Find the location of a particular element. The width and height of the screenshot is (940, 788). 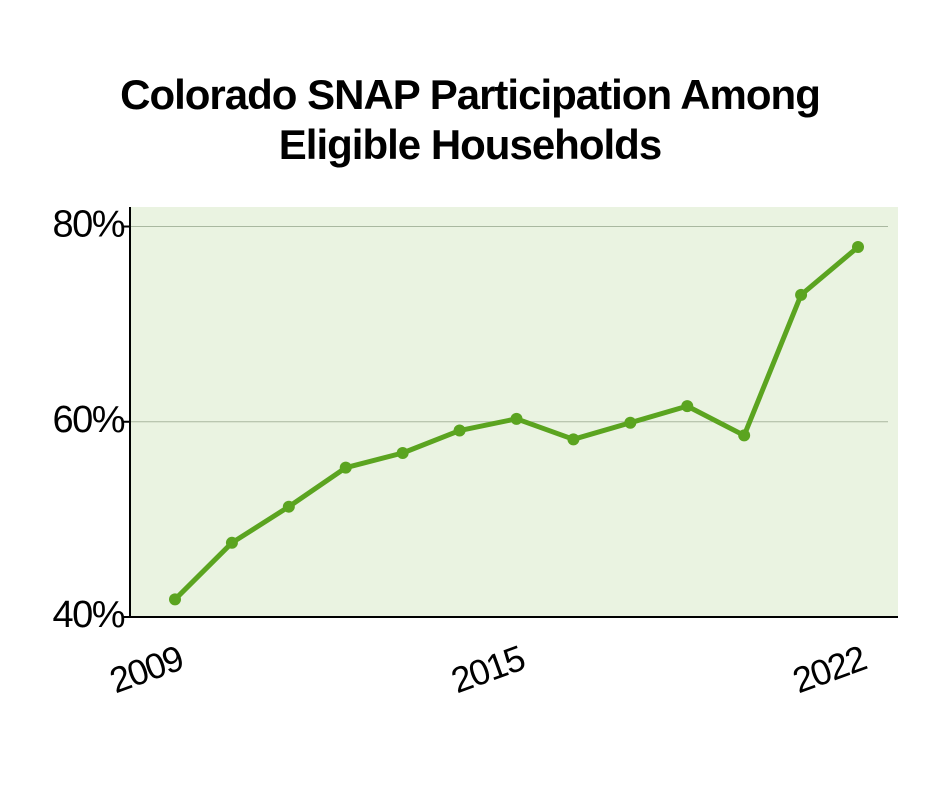

y-tick-label: 60% is located at coordinates (88, 420).